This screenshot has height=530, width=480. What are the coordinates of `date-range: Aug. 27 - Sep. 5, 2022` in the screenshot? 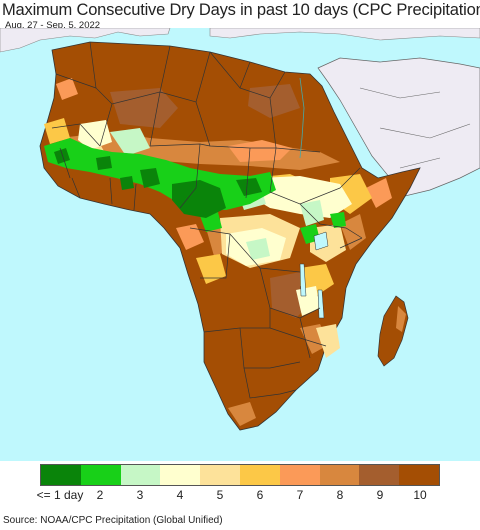 It's located at (53, 25).